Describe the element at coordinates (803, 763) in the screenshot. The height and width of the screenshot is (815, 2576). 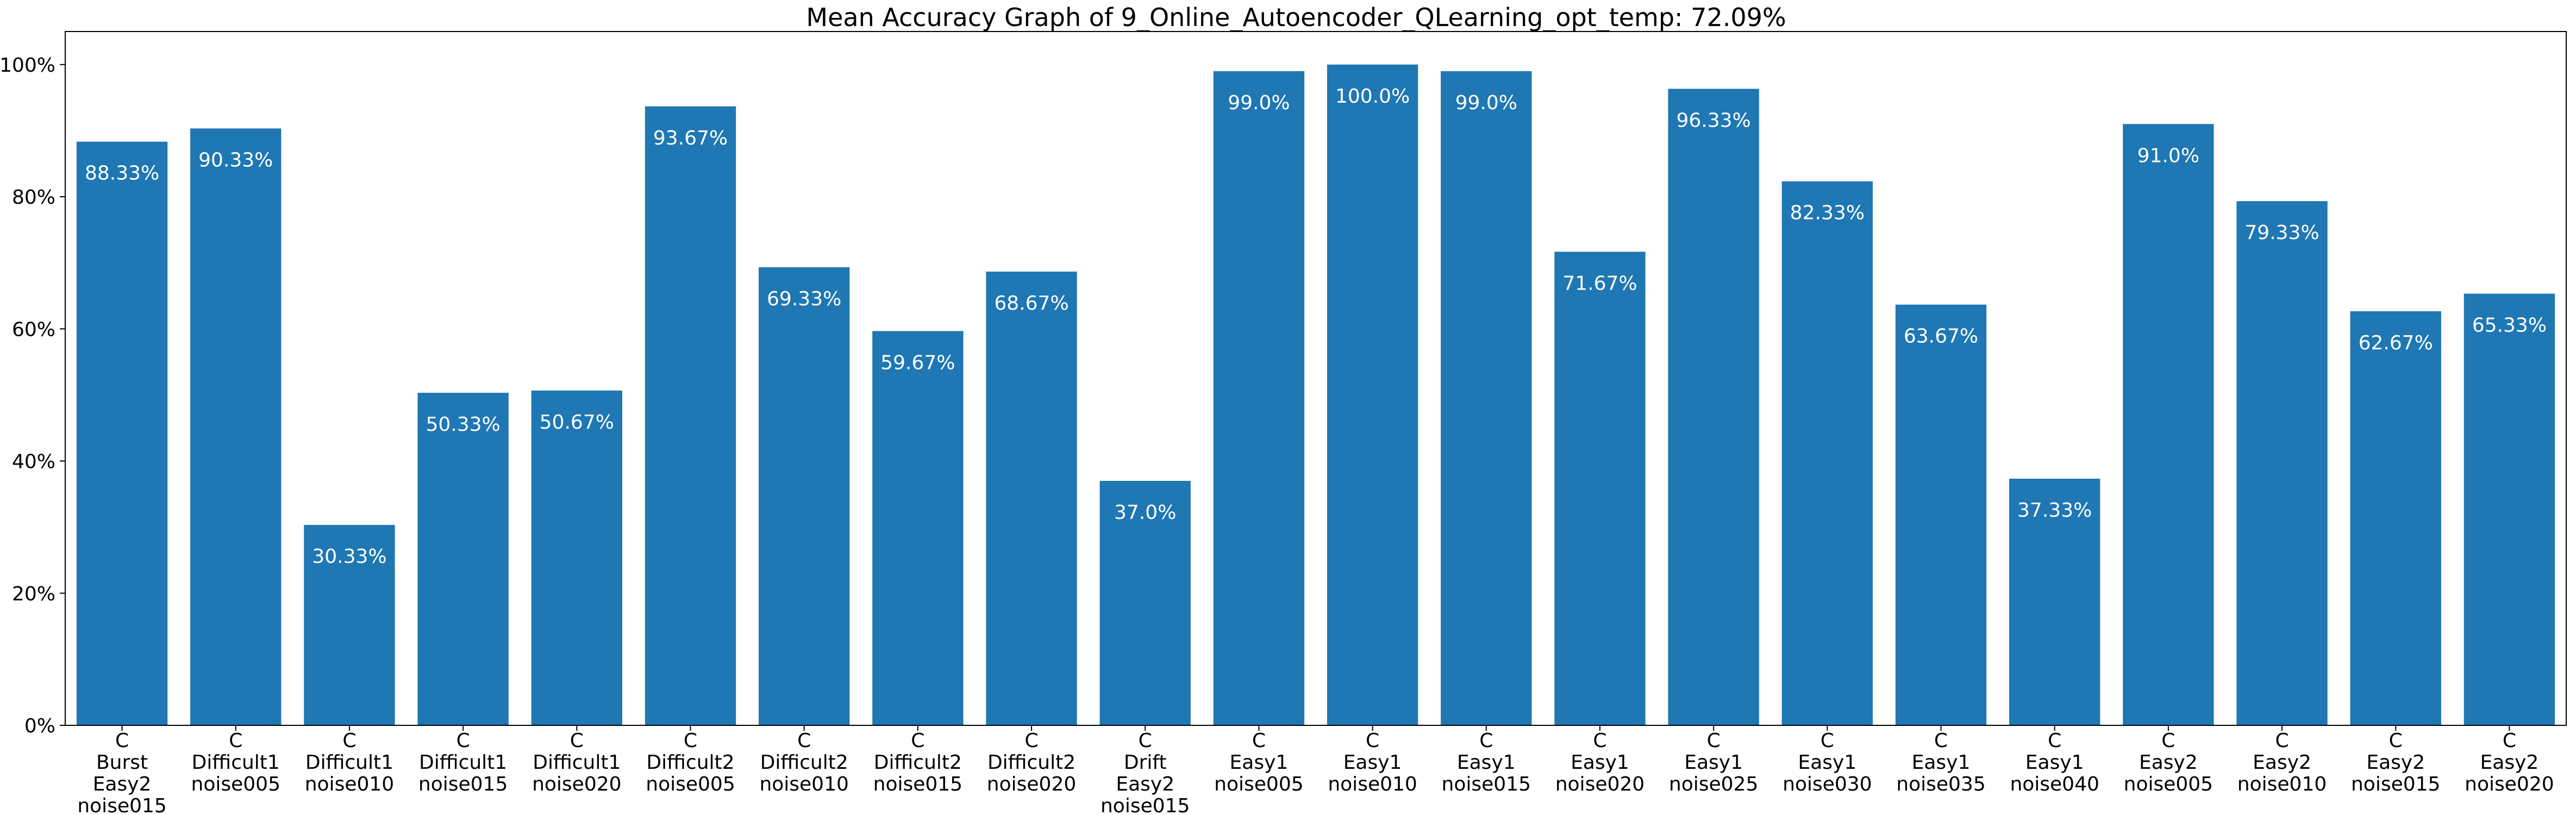
I see `x-tick-label: C Difficult2 noise010` at that location.